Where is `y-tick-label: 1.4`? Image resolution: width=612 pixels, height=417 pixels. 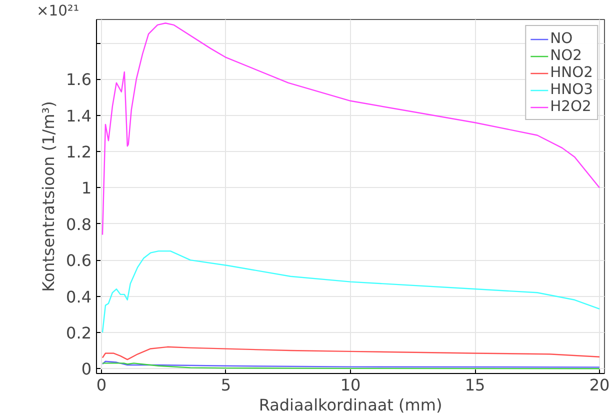 y-tick-label: 1.4 is located at coordinates (79, 116).